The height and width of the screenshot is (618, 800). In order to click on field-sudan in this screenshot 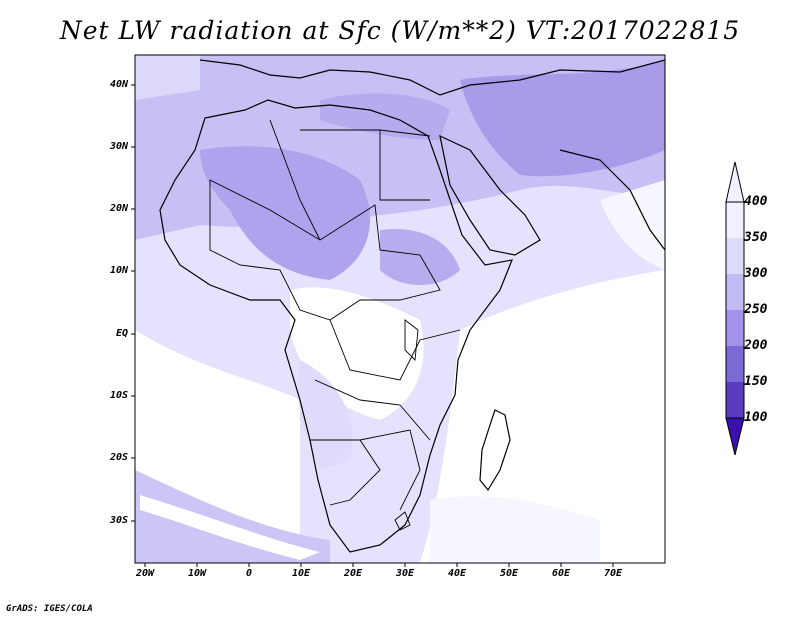, I will do `click(420, 257)`.